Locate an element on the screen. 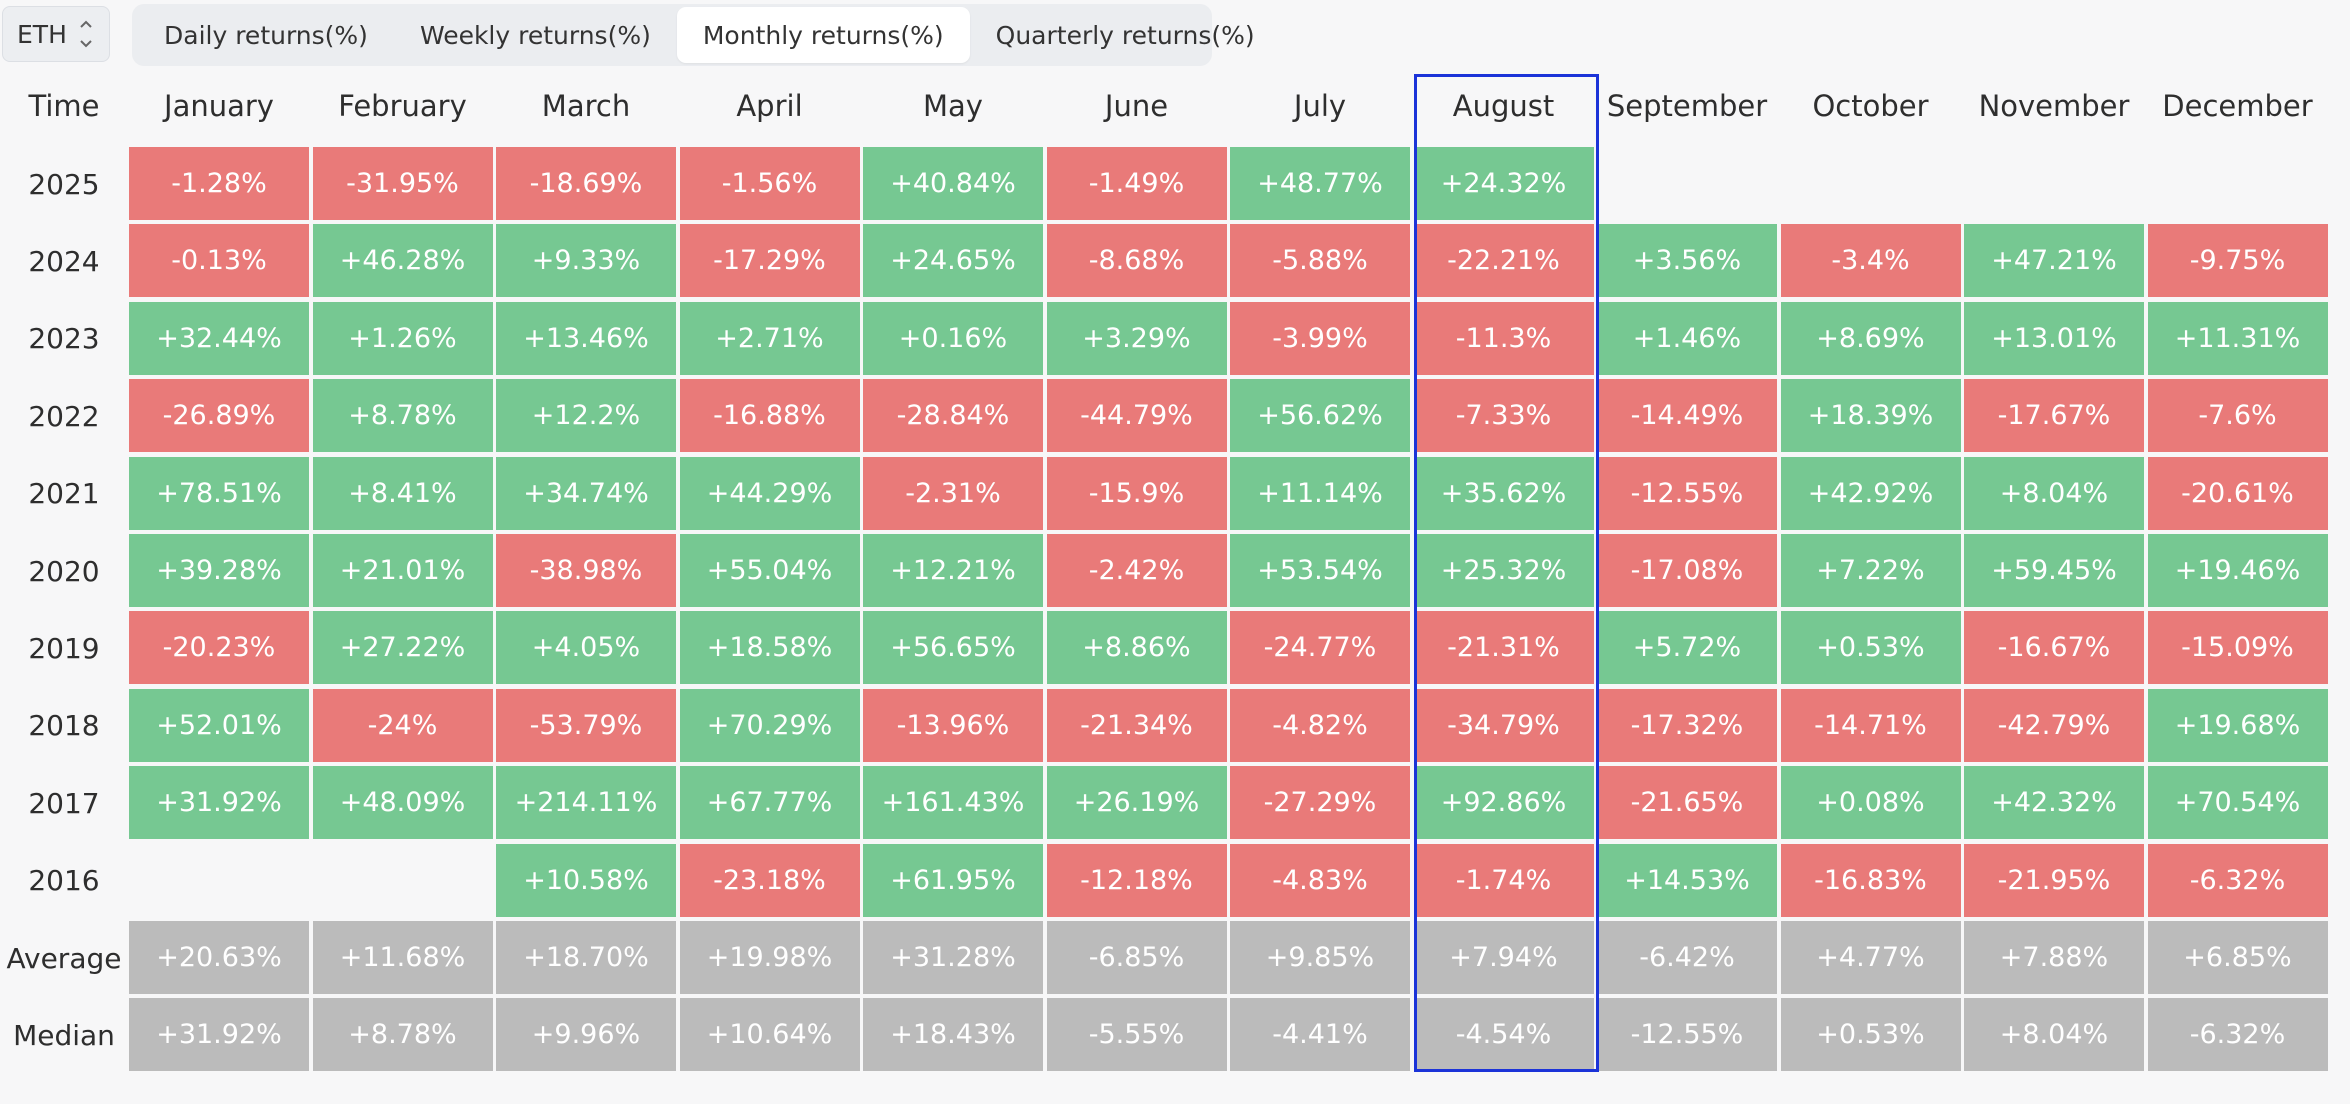 The image size is (2350, 1104). month-header-july: July is located at coordinates (1320, 106).